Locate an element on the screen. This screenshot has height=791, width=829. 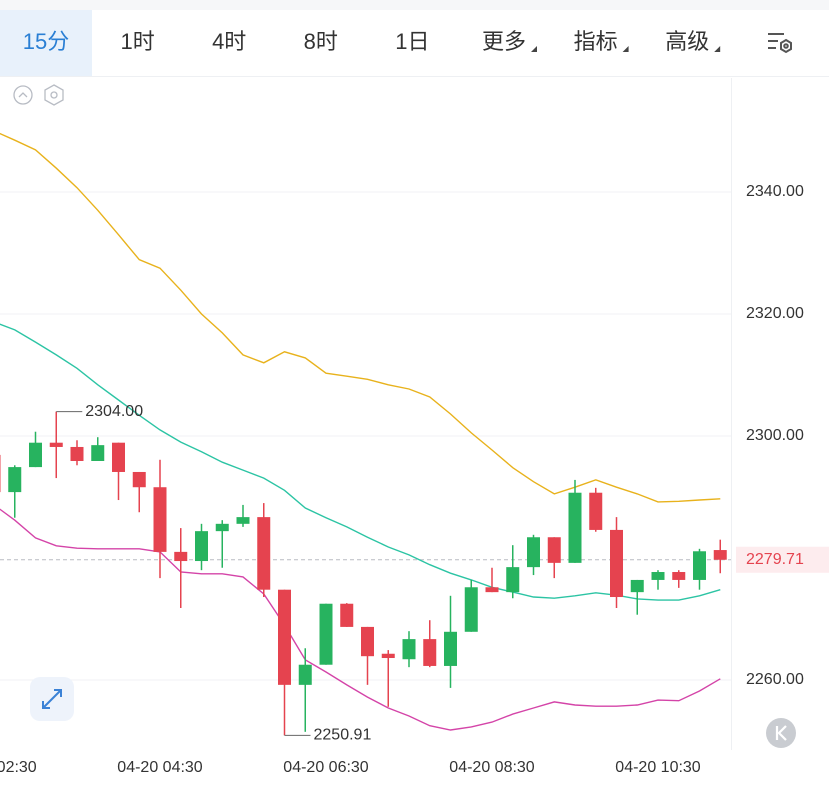
tab-label: 1时 is located at coordinates (137, 41).